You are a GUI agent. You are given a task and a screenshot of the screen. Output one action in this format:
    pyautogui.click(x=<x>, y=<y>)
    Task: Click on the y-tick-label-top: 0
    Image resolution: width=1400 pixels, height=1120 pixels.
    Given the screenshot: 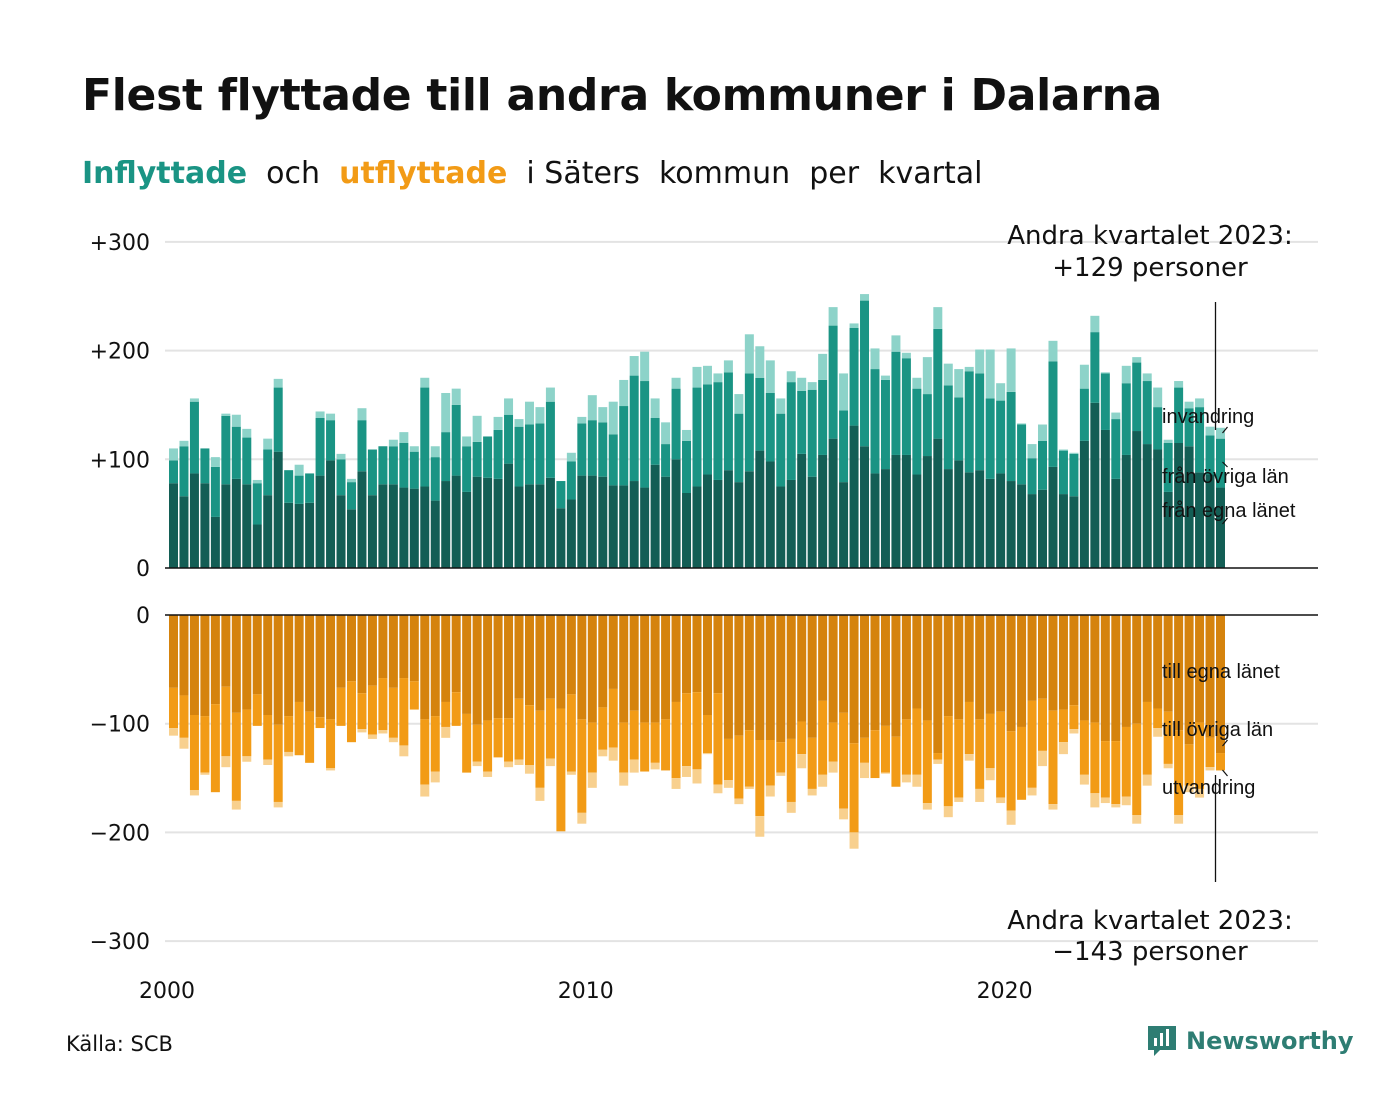 What is the action you would take?
    pyautogui.click(x=143, y=569)
    